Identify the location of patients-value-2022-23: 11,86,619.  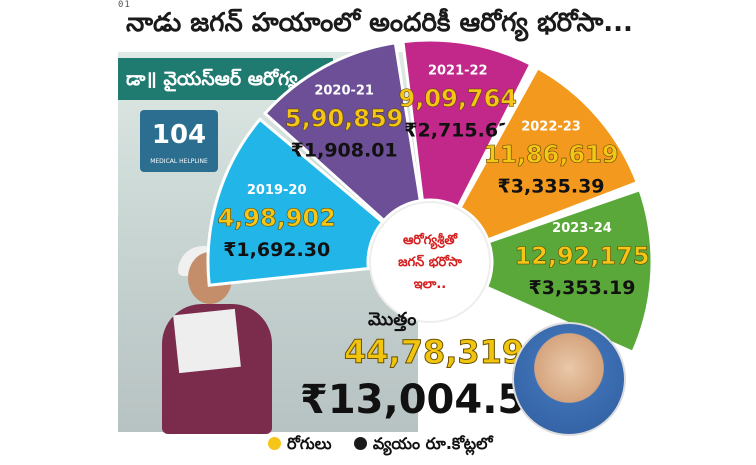
(550, 154).